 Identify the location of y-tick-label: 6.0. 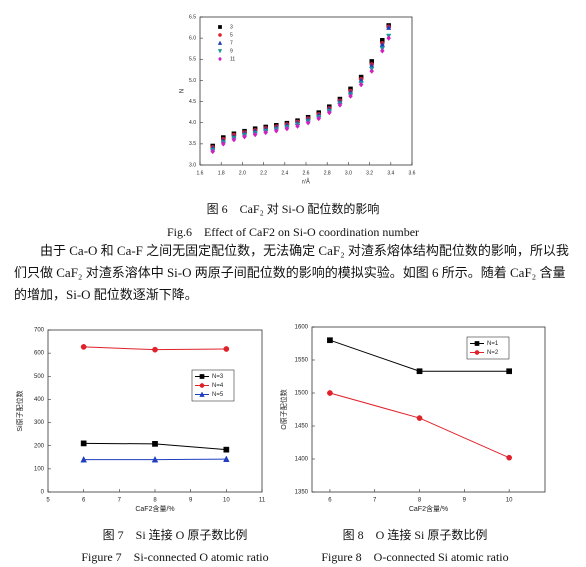
(192, 38).